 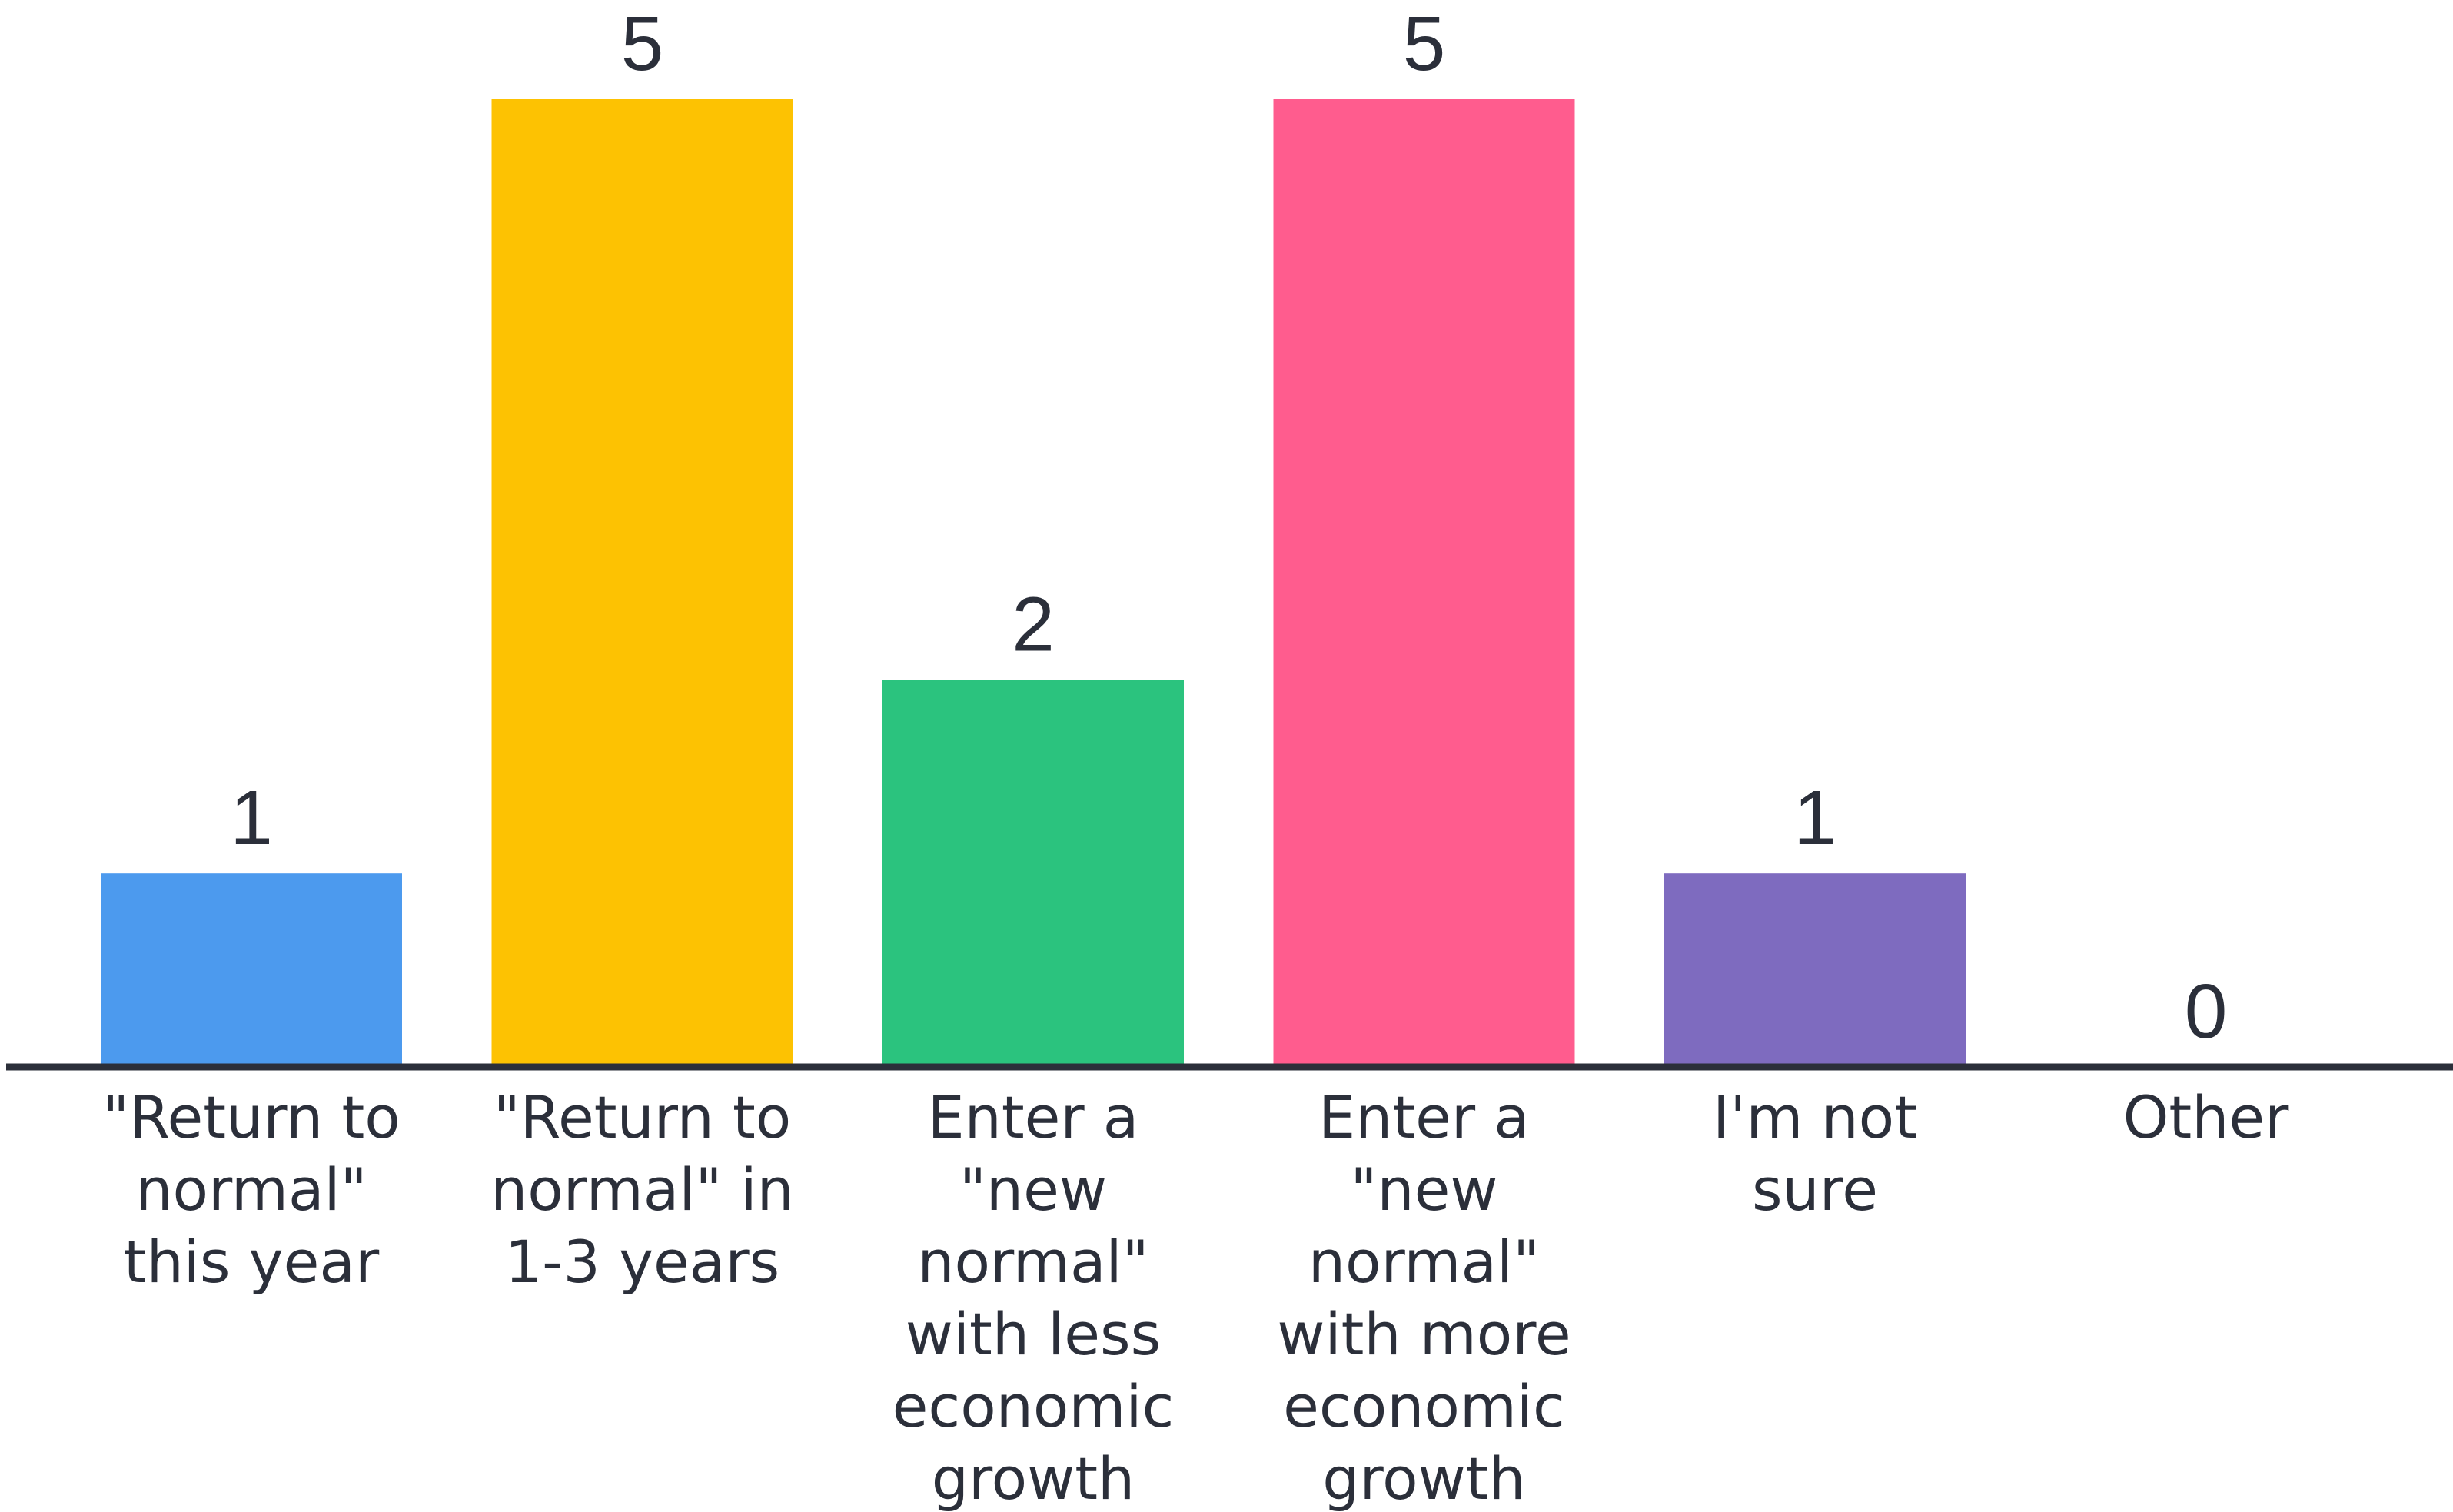 I want to click on value-label-3: 5, so click(x=1424, y=44).